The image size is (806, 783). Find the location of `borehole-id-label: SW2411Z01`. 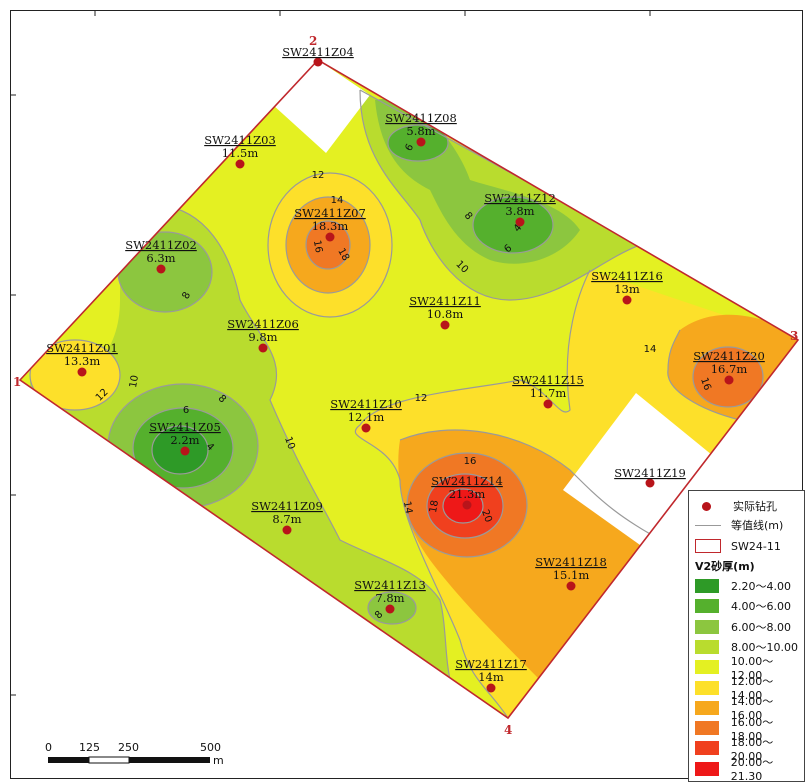

borehole-id-label: SW2411Z01 is located at coordinates (82, 348).